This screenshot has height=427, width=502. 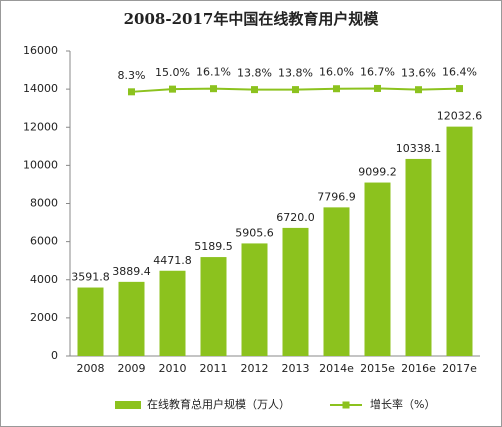 I want to click on x-tick-label: 2017e, so click(x=459, y=368).